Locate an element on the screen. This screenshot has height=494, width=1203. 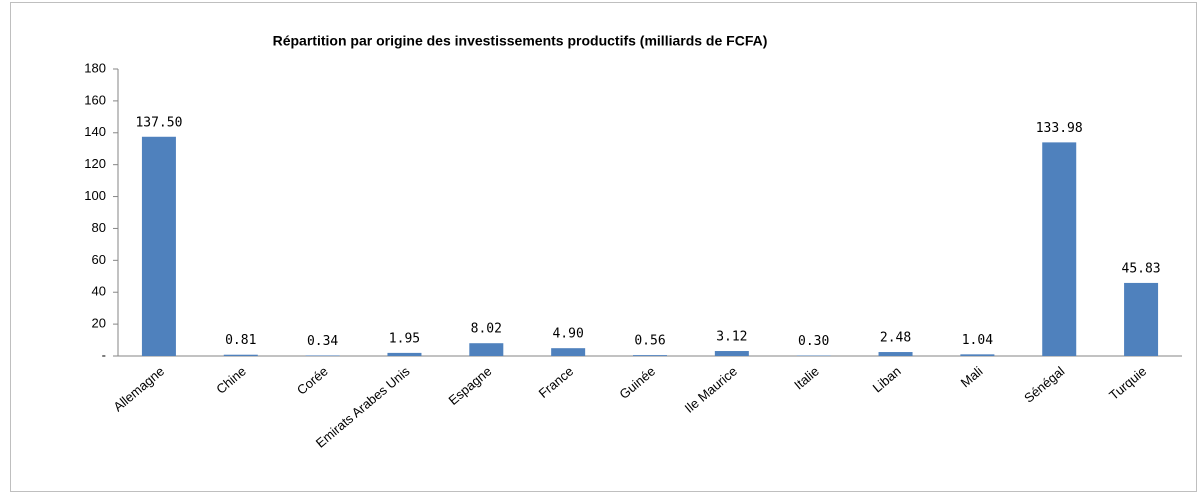
value-label: 0.30 is located at coordinates (813, 341).